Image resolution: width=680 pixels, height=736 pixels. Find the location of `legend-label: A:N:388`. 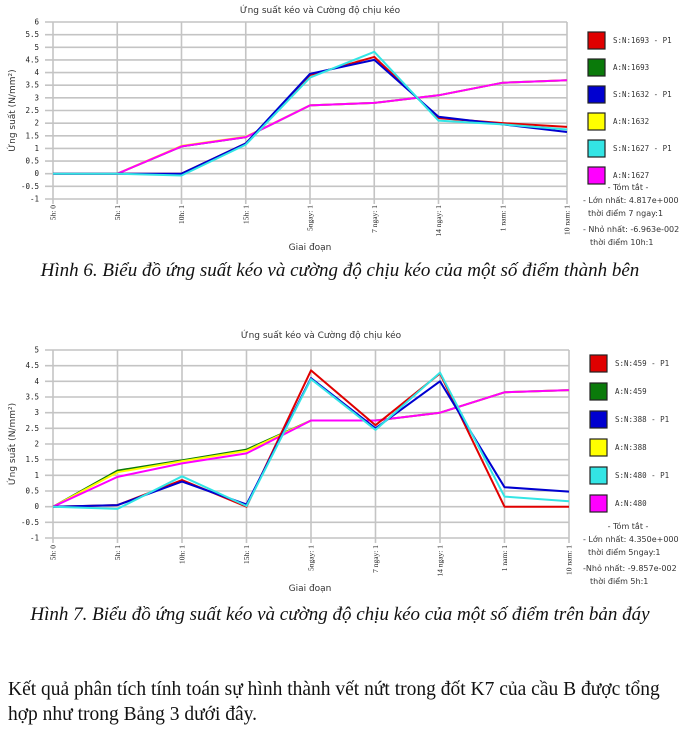

legend-label: A:N:388 is located at coordinates (631, 447).